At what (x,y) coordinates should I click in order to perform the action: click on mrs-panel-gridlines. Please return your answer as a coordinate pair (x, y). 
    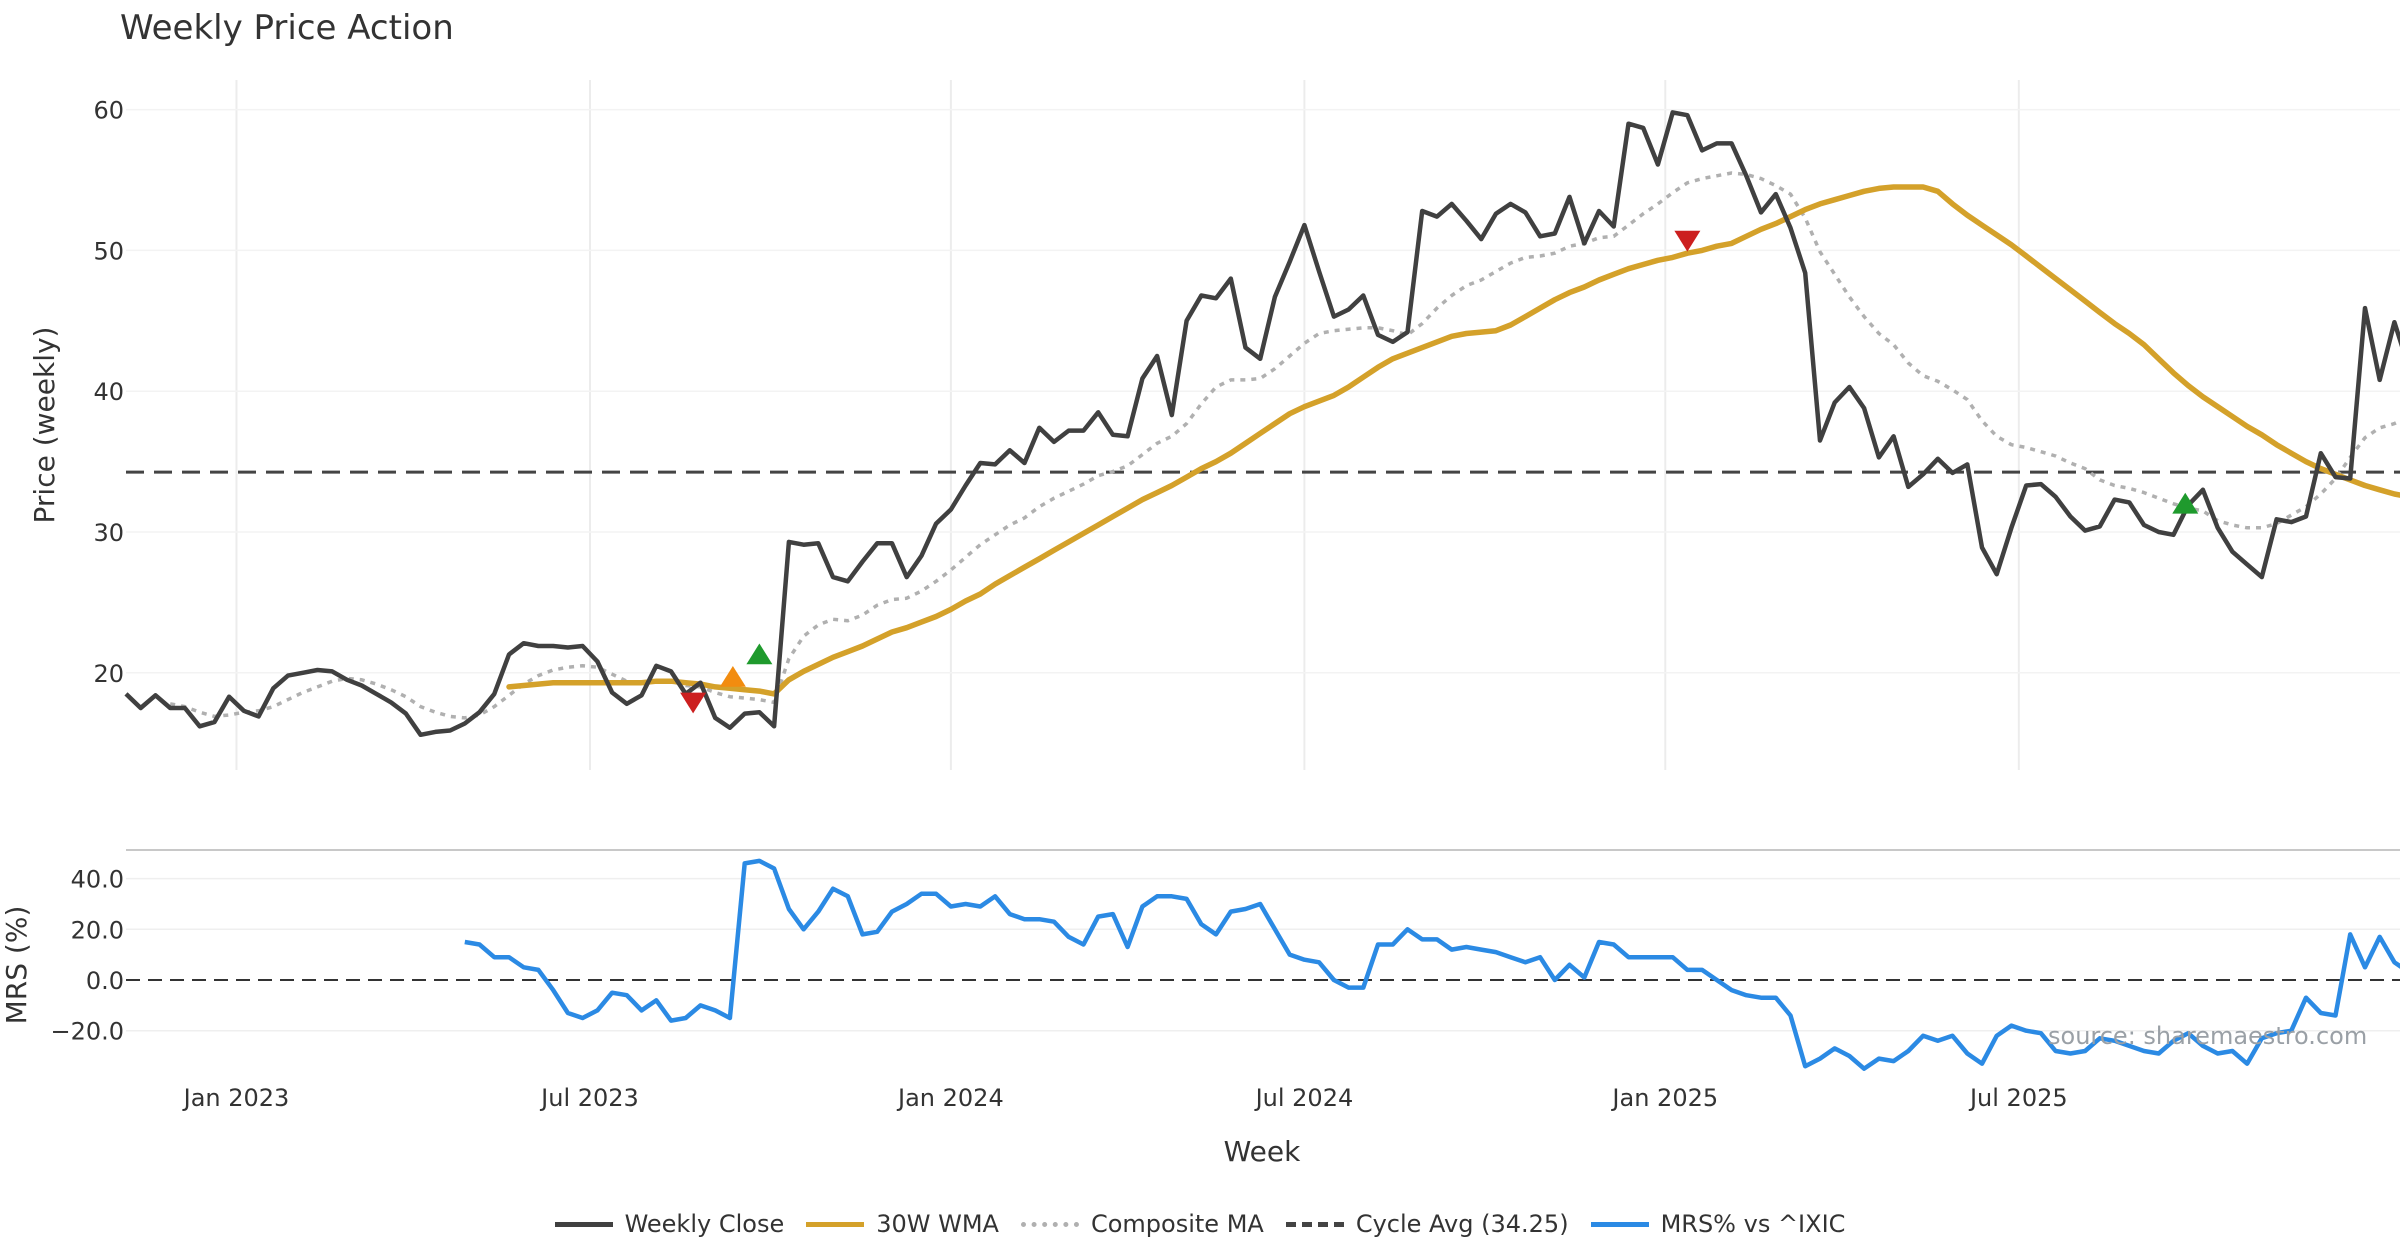
    Looking at the image, I should click on (1263, 954).